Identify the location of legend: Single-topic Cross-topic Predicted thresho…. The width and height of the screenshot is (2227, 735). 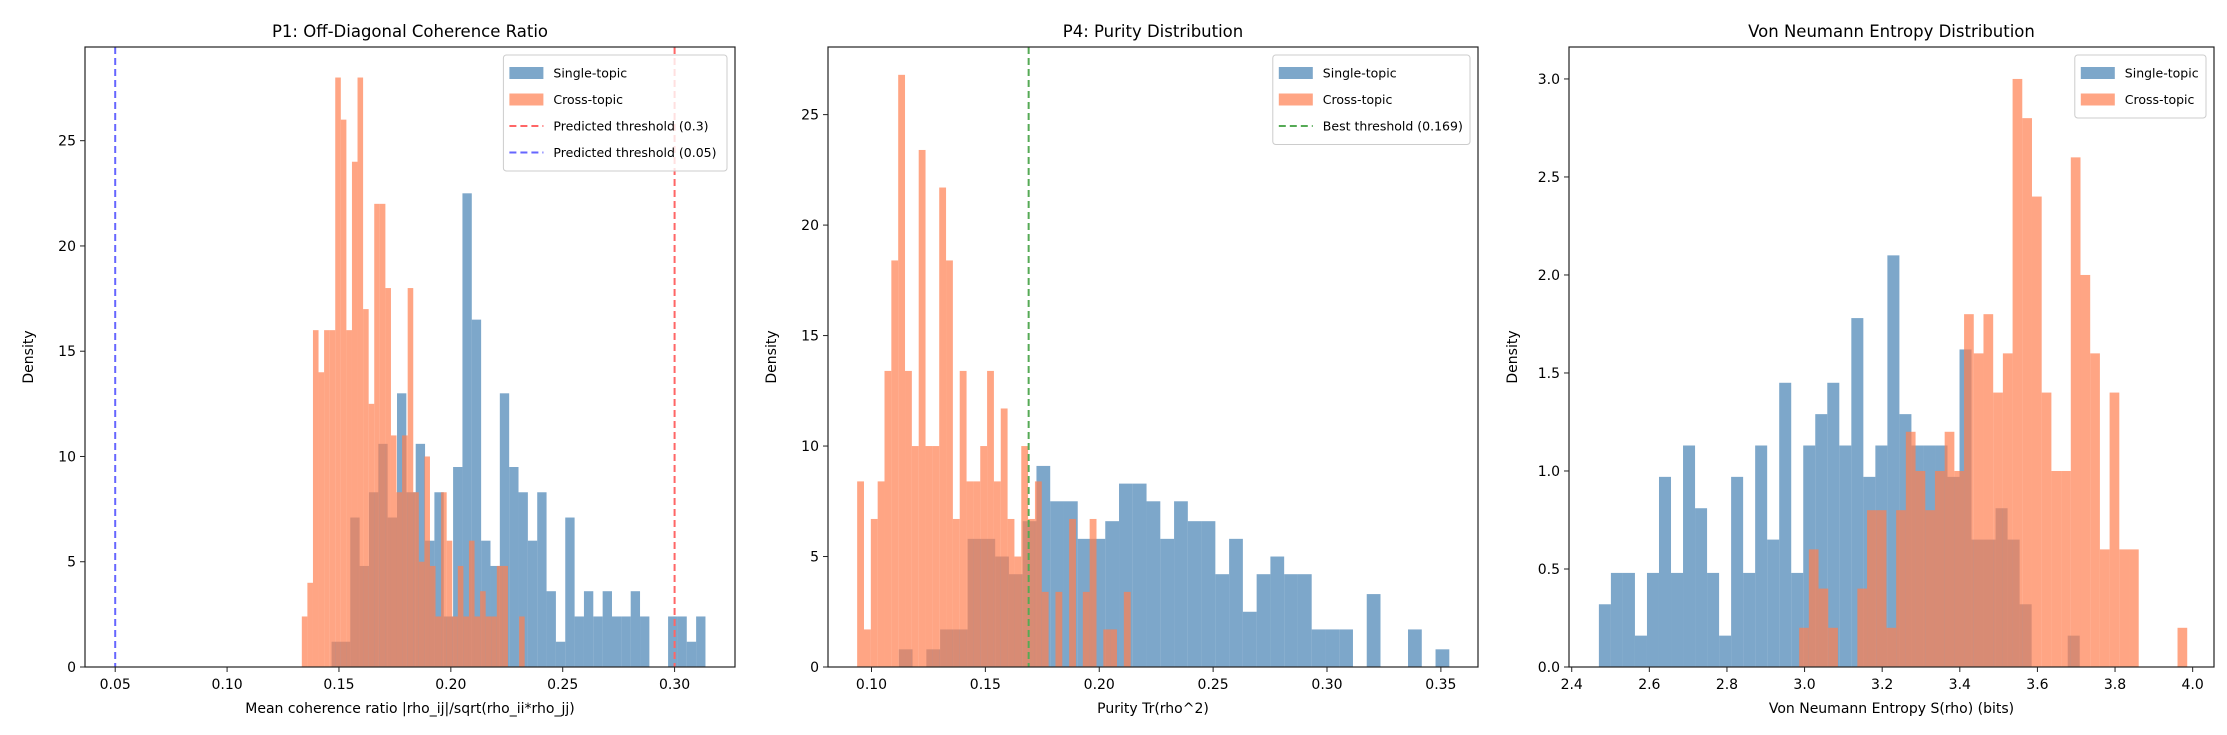
(615, 113).